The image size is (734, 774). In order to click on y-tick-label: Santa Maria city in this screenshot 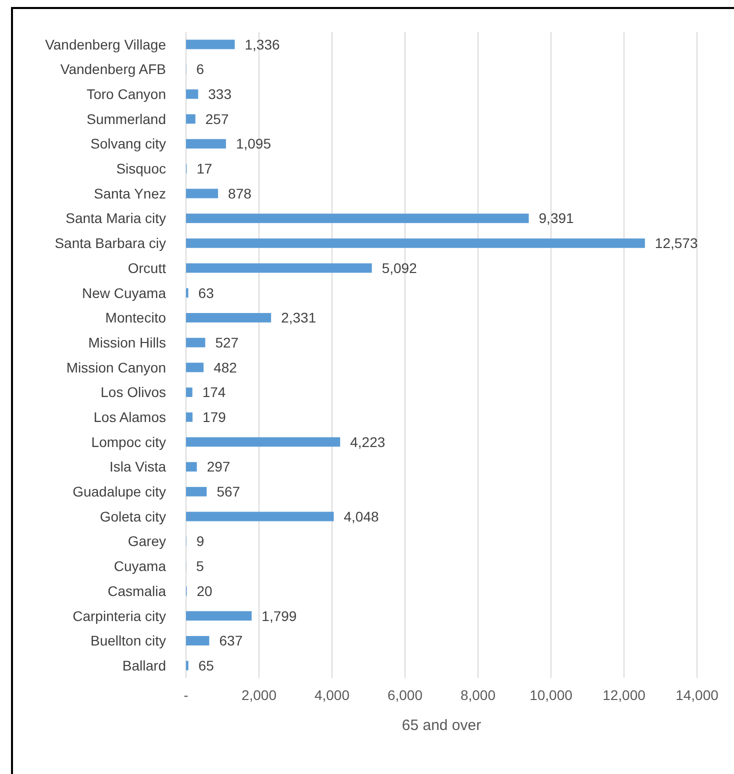, I will do `click(116, 218)`.